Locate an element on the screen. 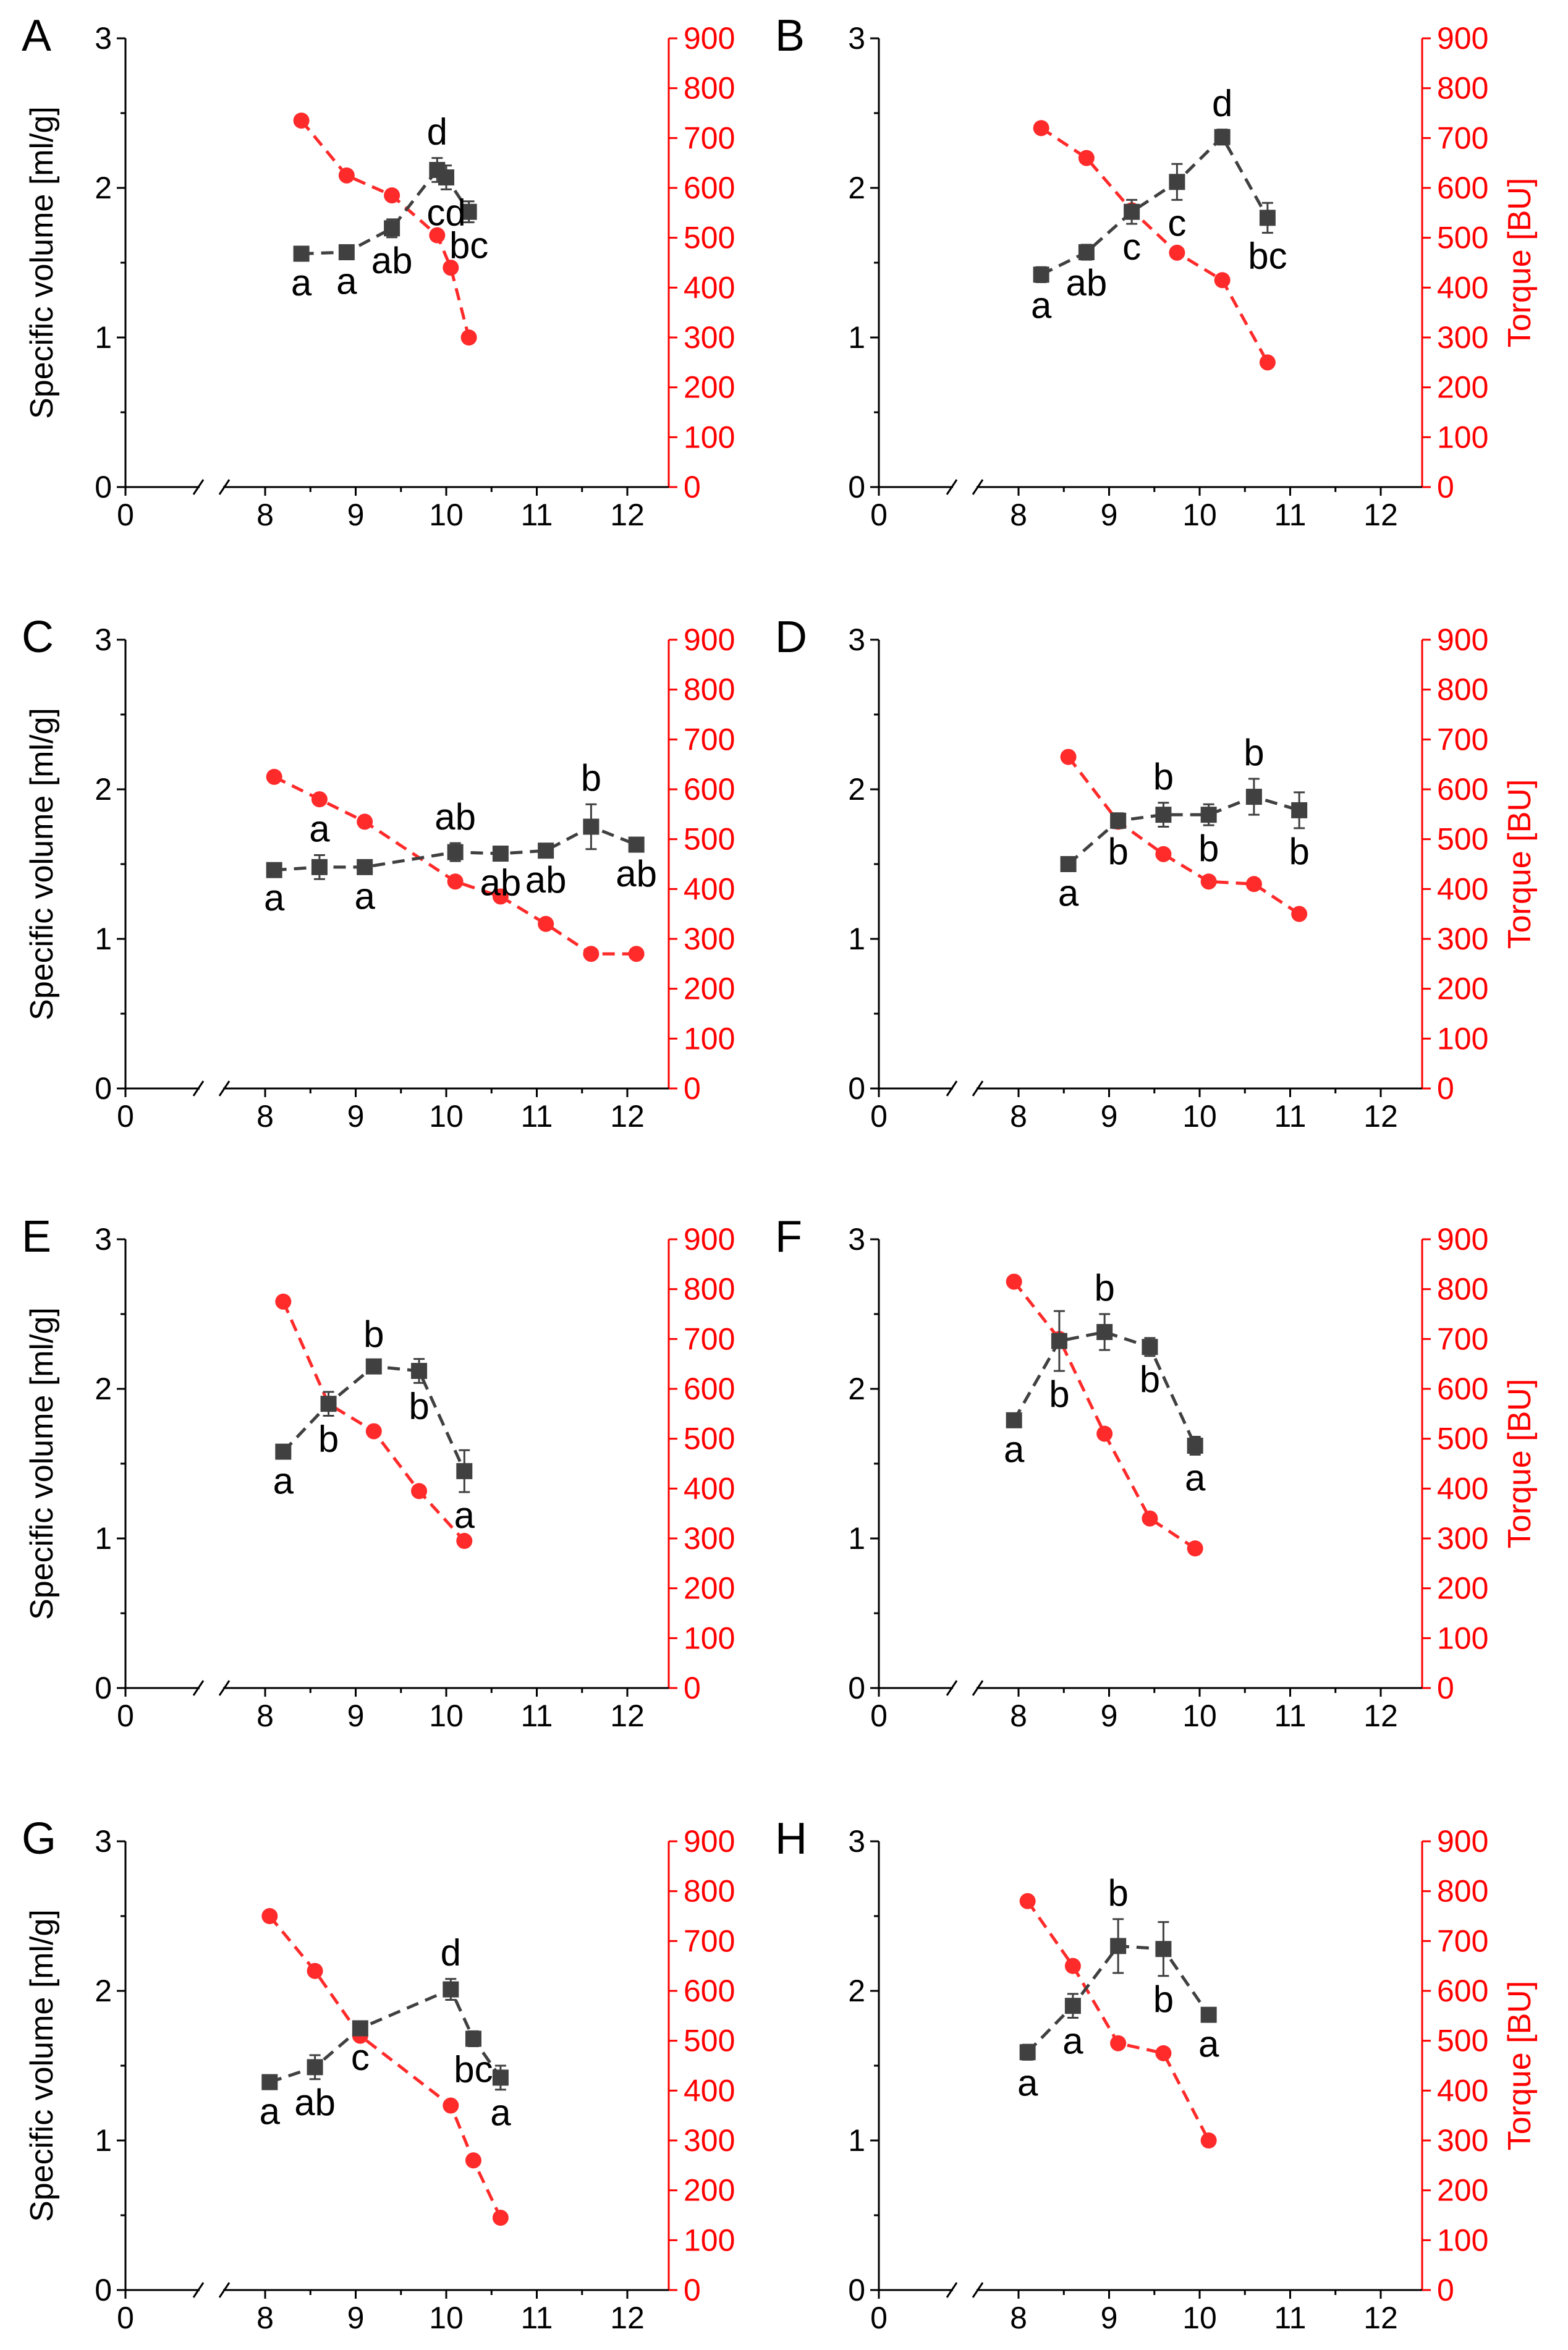 The width and height of the screenshot is (1568, 2350). significance-letter: cd is located at coordinates (446, 213).